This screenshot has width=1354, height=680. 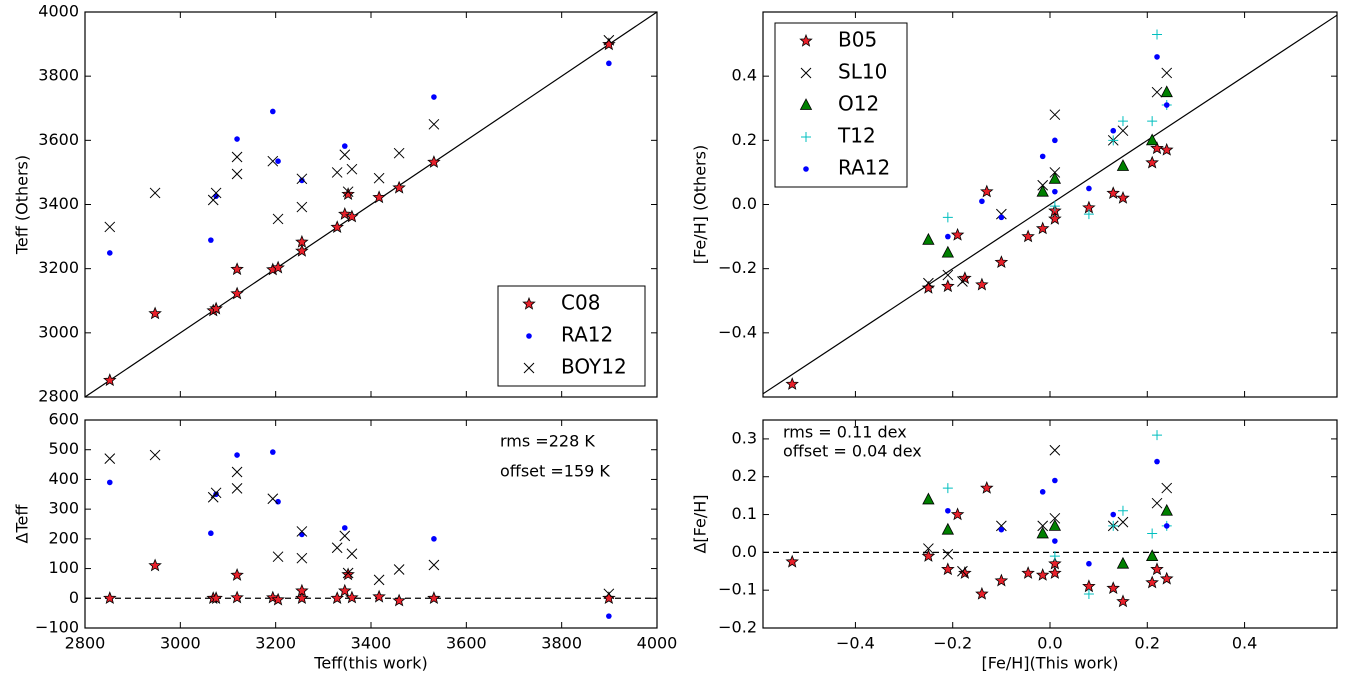 What do you see at coordinates (744, 139) in the screenshot?
I see `y-tick-label: 0.2` at bounding box center [744, 139].